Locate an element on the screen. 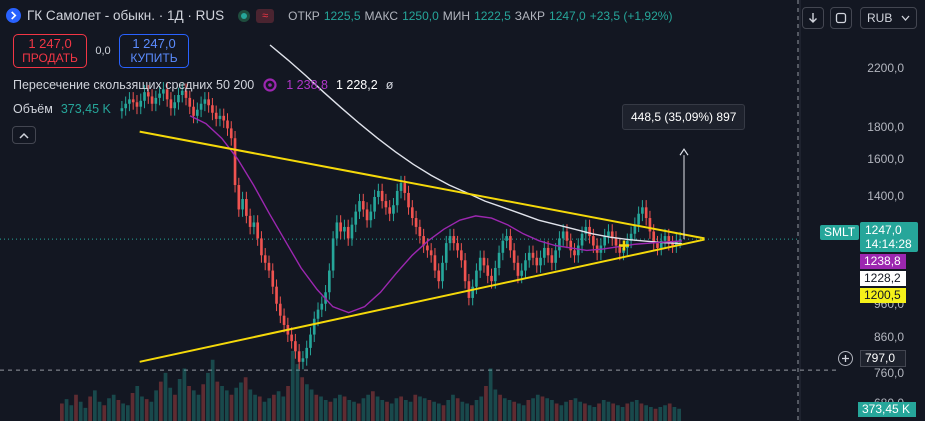  fullscreen-button is located at coordinates (841, 18).